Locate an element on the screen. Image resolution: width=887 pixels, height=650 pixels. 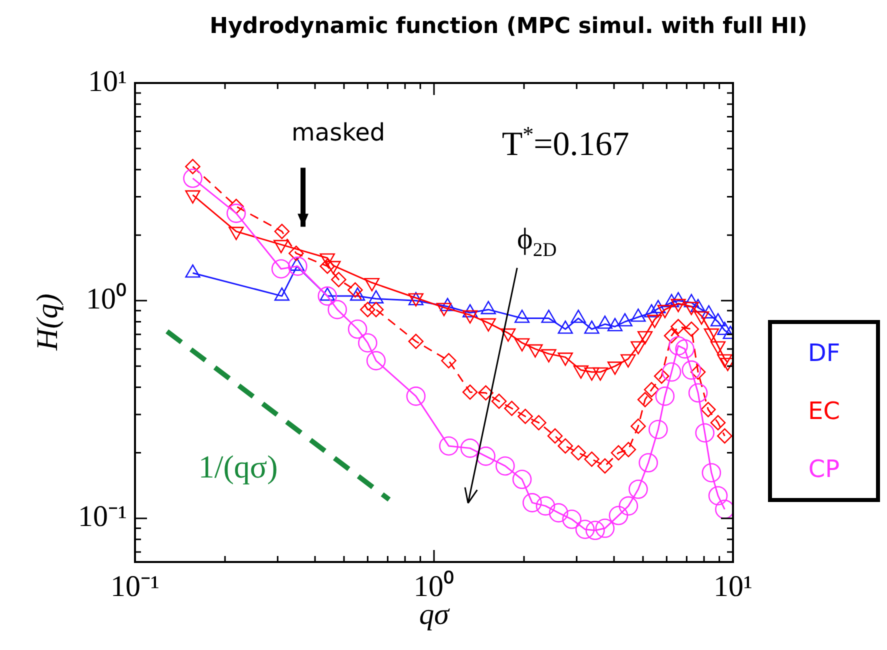
y-axis-title: H(q) is located at coordinates (48, 322).